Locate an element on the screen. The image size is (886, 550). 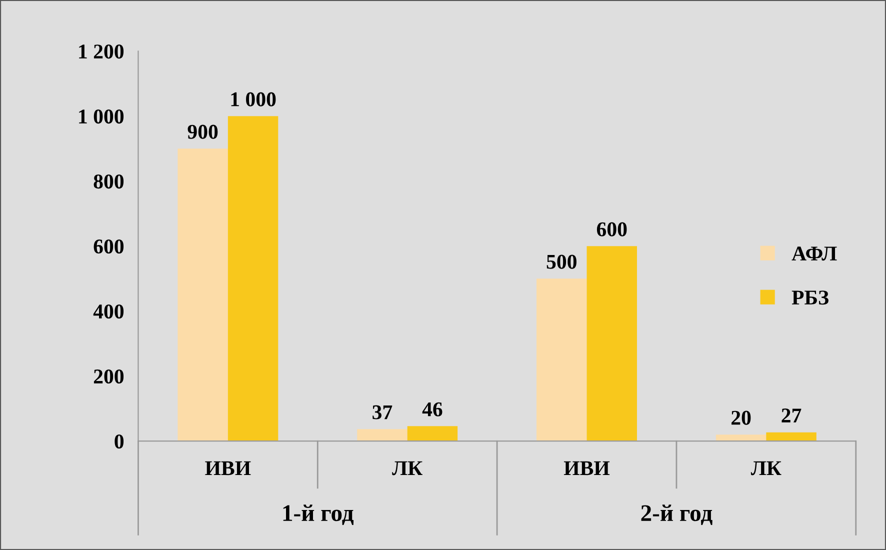
data-label: 37 is located at coordinates (382, 412).